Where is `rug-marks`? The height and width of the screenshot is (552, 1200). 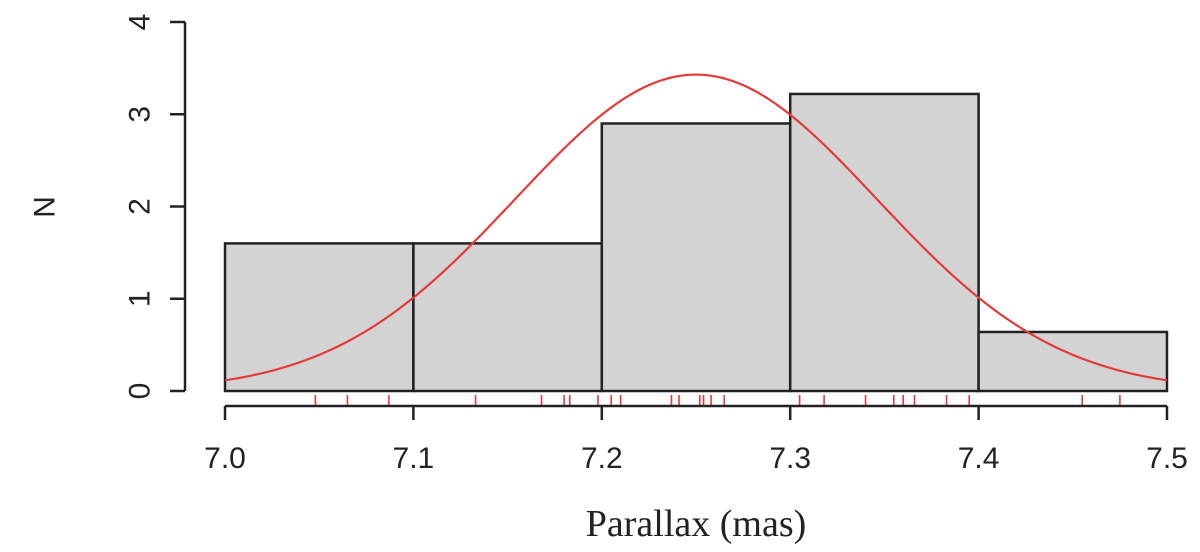 rug-marks is located at coordinates (717, 400).